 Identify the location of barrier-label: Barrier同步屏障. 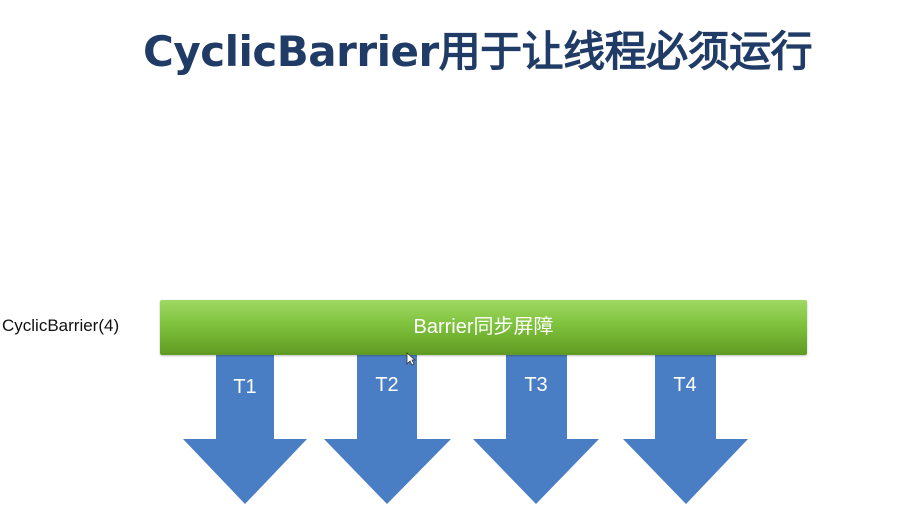
(483, 327).